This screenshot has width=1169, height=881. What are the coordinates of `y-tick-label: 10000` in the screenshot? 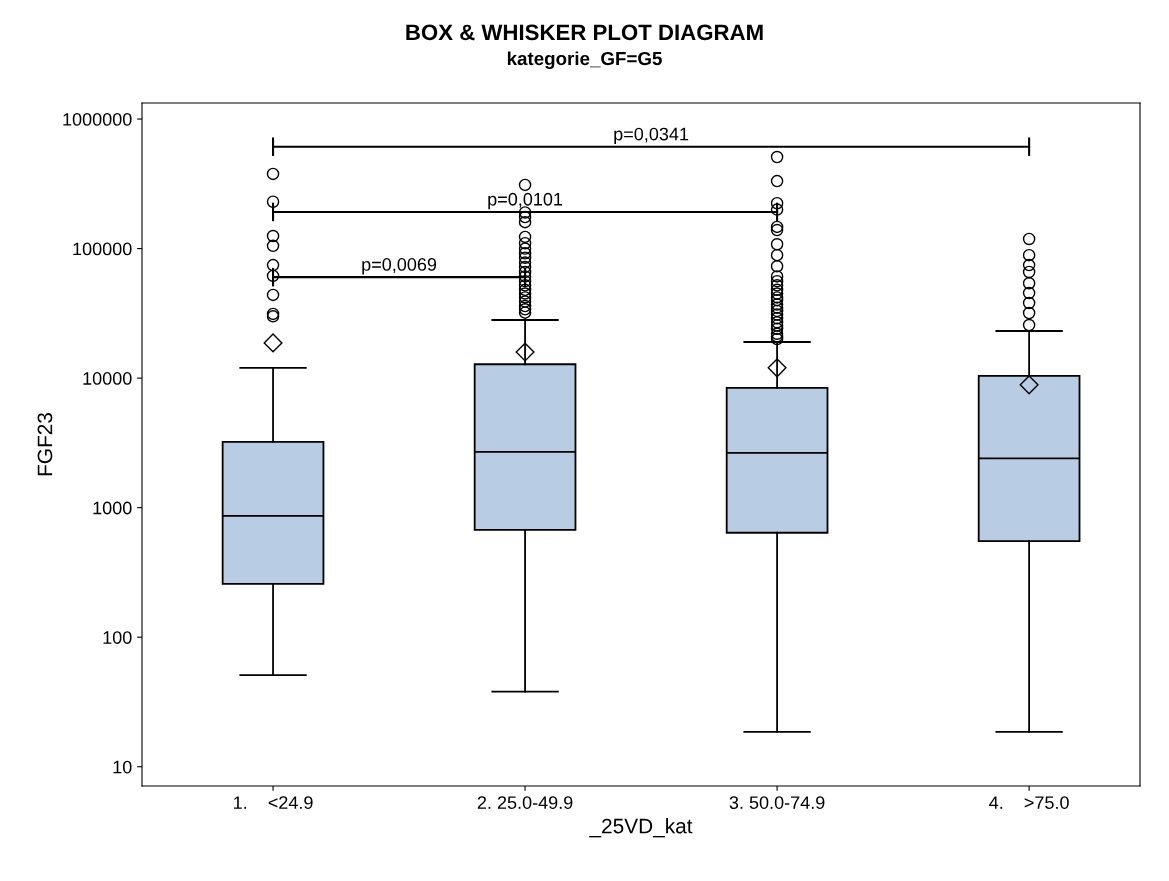 It's located at (107, 378).